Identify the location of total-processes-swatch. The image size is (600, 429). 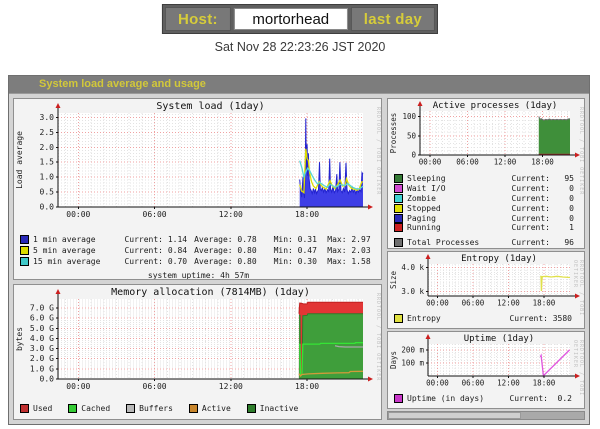
(398, 243).